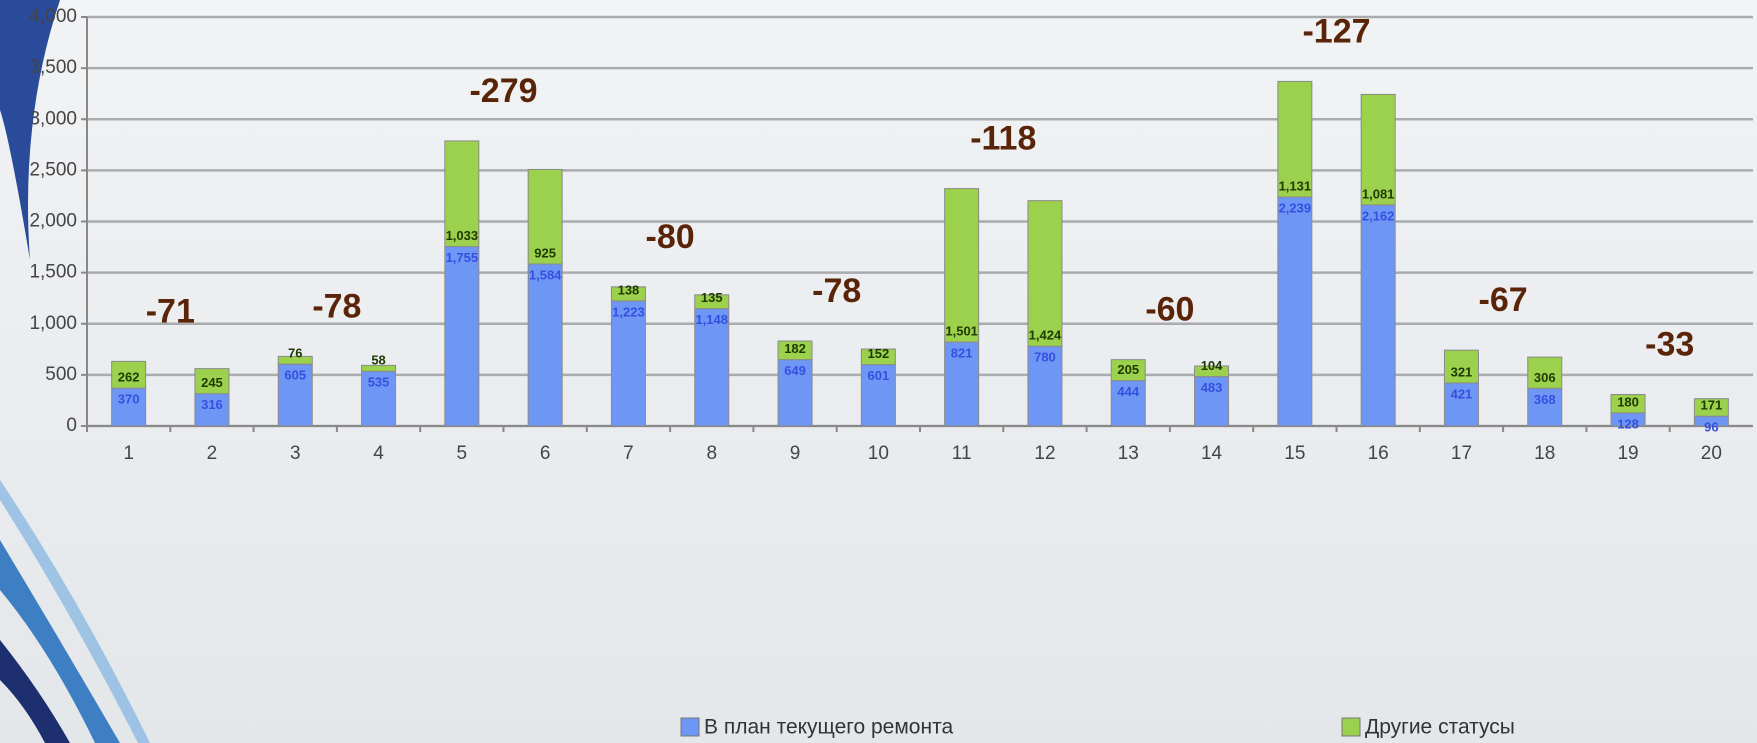 This screenshot has width=1757, height=743. What do you see at coordinates (295, 453) in the screenshot?
I see `x-tick-label: 3` at bounding box center [295, 453].